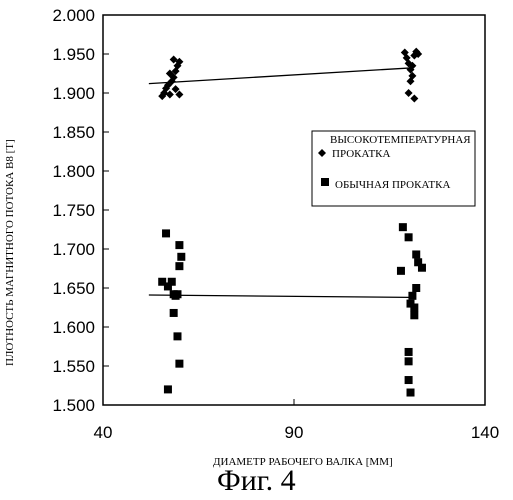 This screenshot has width=513, height=500. I want to click on x-tick-label: 90, so click(294, 432).